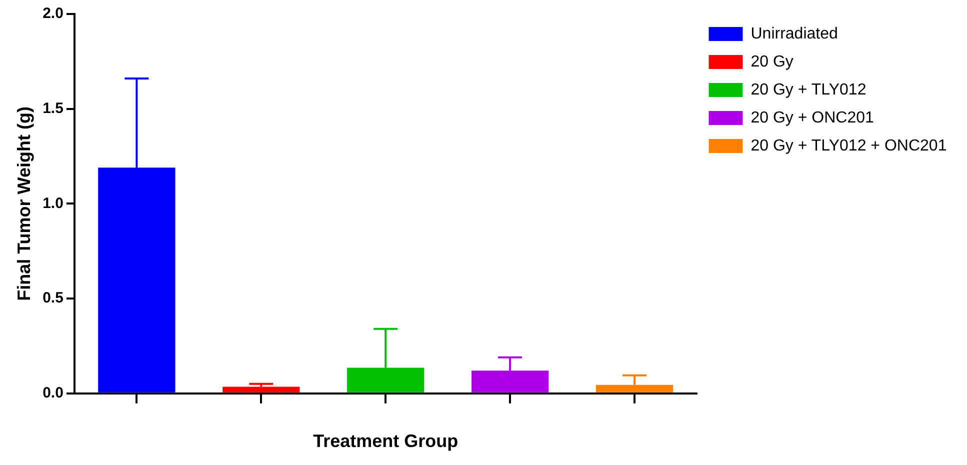  Describe the element at coordinates (53, 203) in the screenshot. I see `y-tick-label: 1.0` at that location.